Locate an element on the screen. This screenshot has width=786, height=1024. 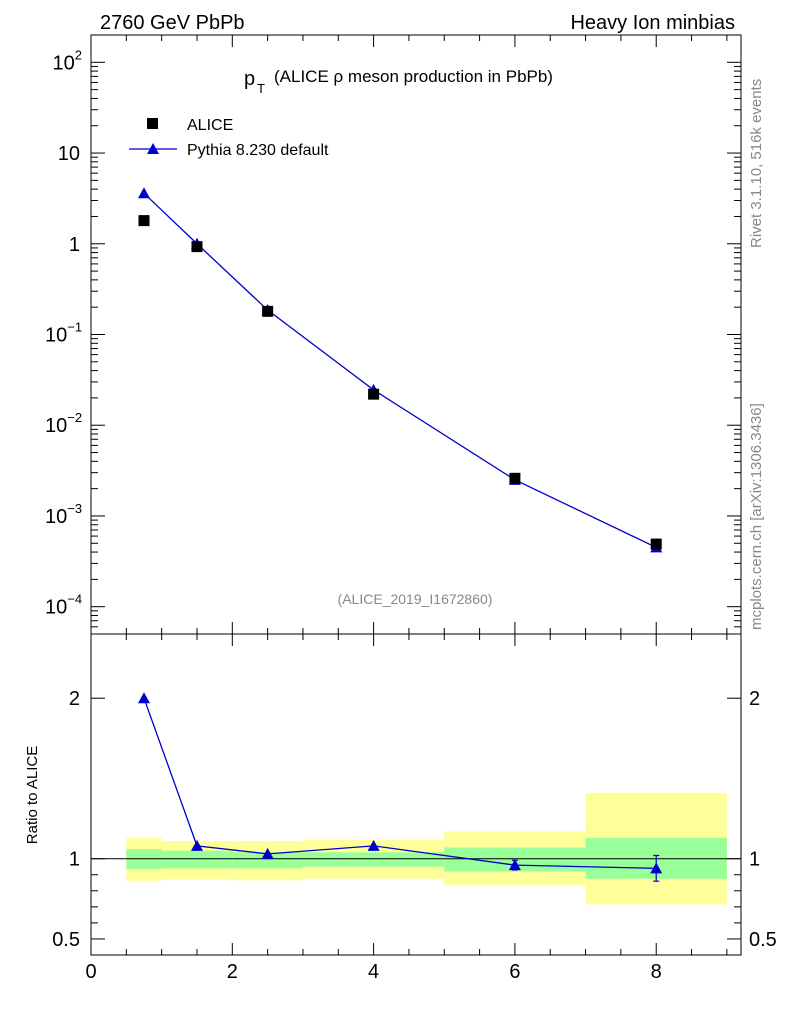
plot-title-sub: T is located at coordinates (261, 88).